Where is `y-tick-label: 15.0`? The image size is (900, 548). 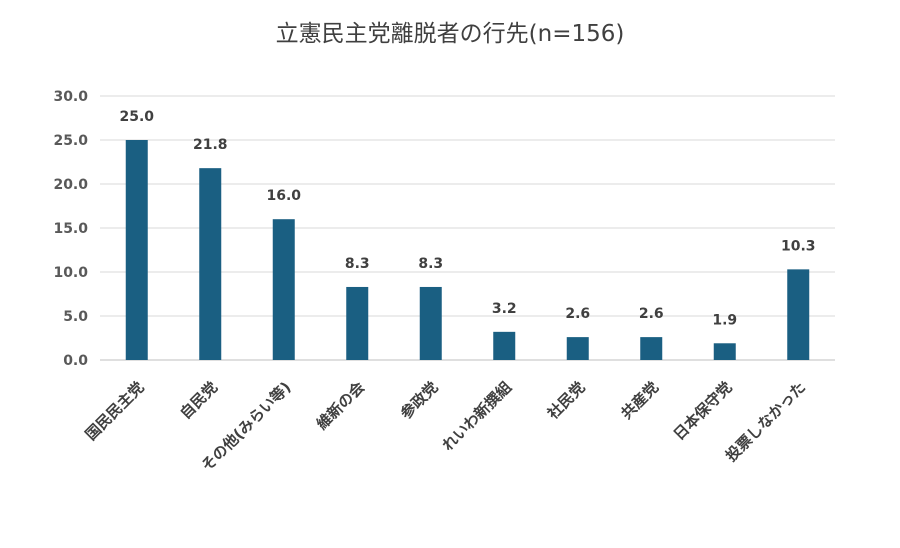 y-tick-label: 15.0 is located at coordinates (70, 229).